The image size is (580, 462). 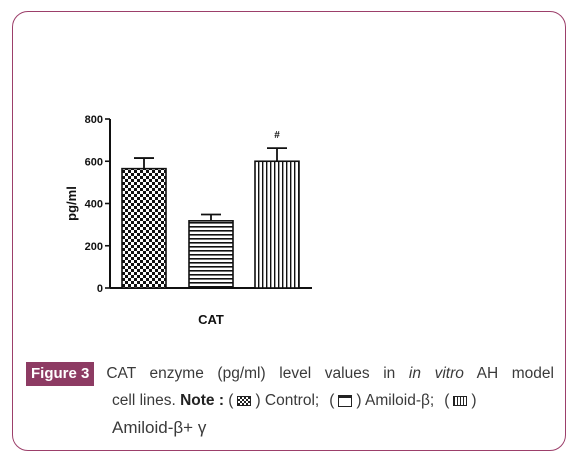 What do you see at coordinates (159, 427) in the screenshot?
I see `caption-line3: Amiloid-β+ γ` at bounding box center [159, 427].